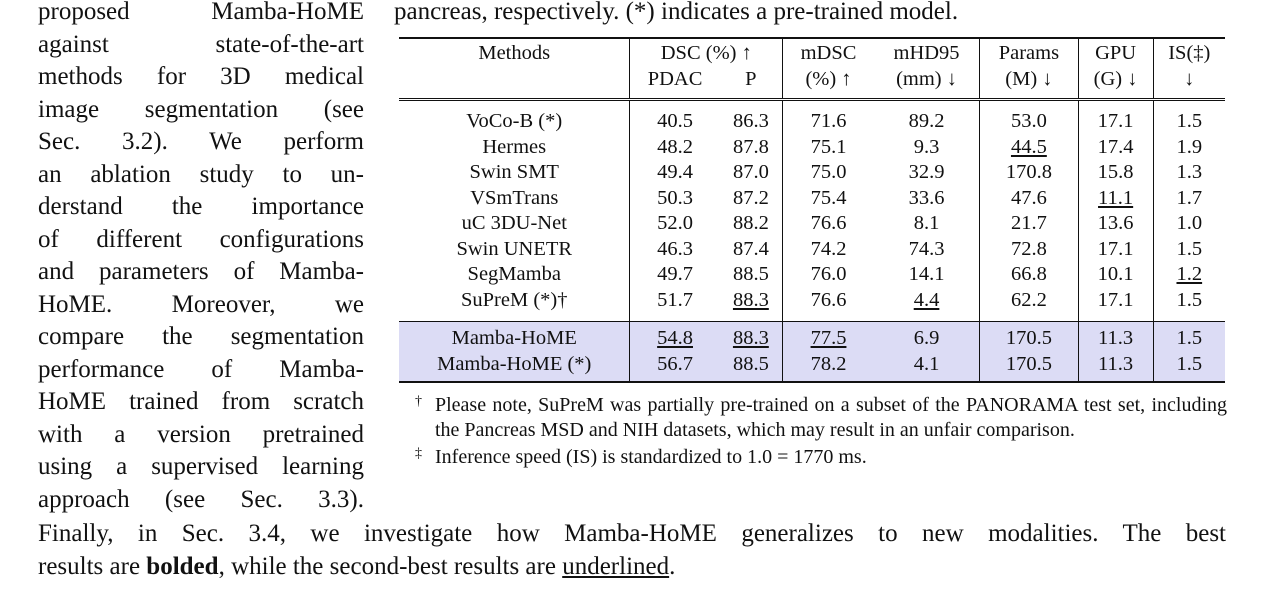 The image size is (1282, 615). I want to click on cell-p: 87.8, so click(751, 147).